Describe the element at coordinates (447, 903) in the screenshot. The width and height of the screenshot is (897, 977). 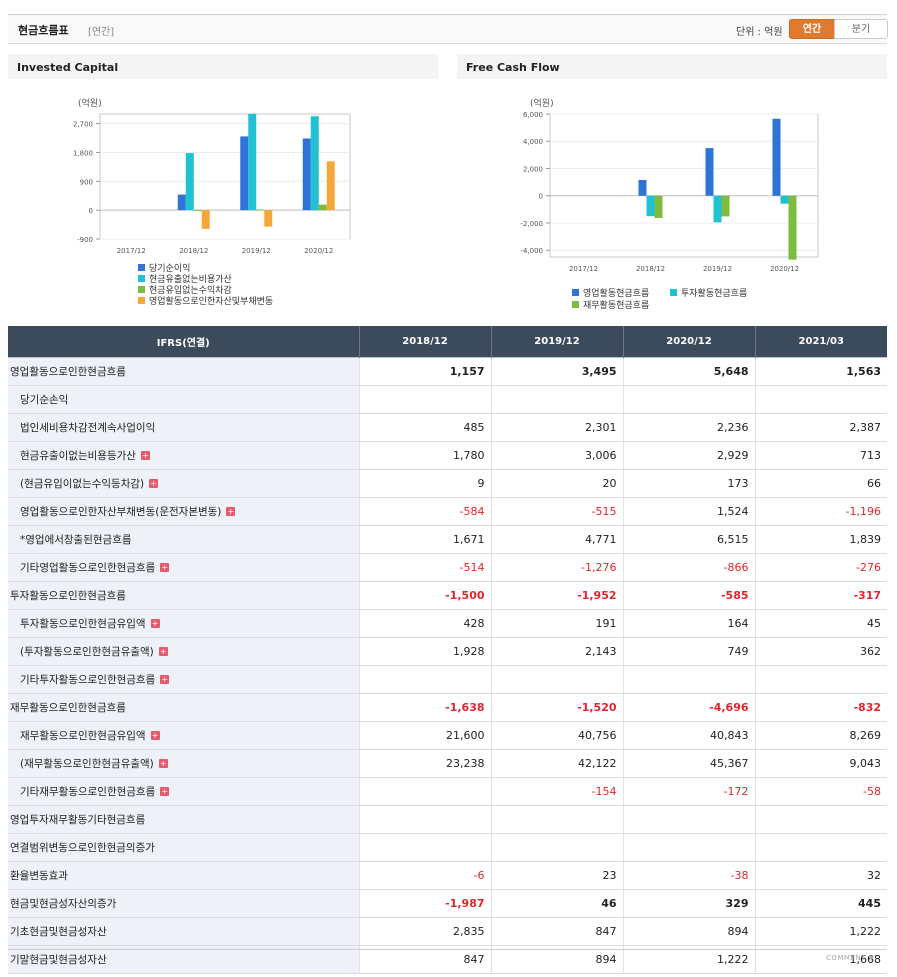
I see `table-row: 현금및현금성자산의증가 -1,987 46 329 445` at that location.